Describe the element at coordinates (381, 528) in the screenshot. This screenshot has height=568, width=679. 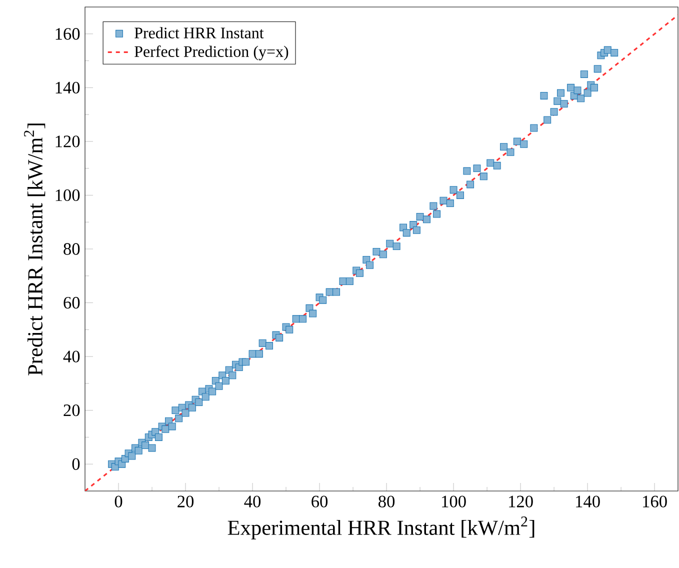
I see `x-axis-title: Experimental HRR Instant [kW/m$^{2}$]` at that location.